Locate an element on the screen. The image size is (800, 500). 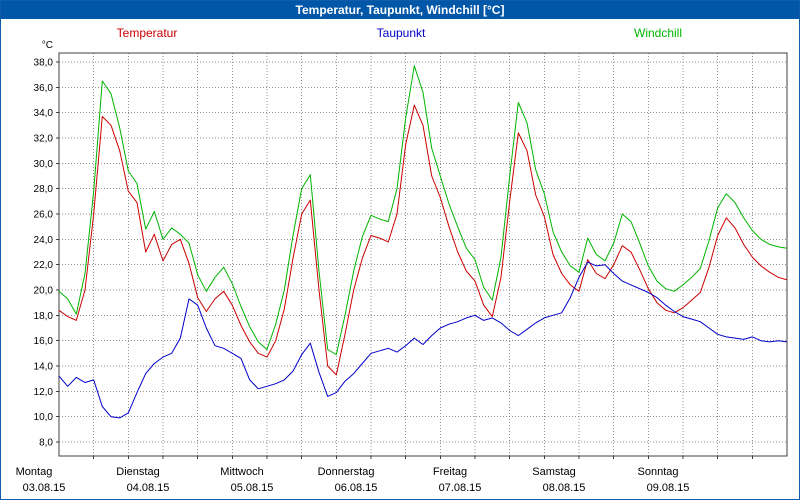
svg-text: 06.08.15 is located at coordinates (356, 488).